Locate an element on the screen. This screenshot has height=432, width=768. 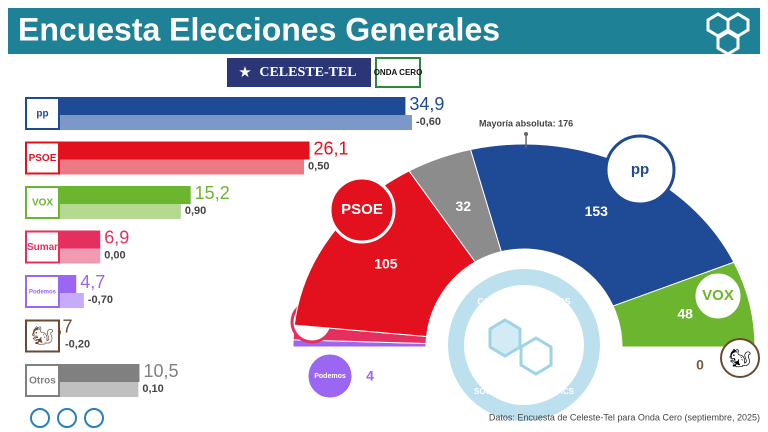
watermark-top: COLMENA DE DATOS is located at coordinates (523, 301).